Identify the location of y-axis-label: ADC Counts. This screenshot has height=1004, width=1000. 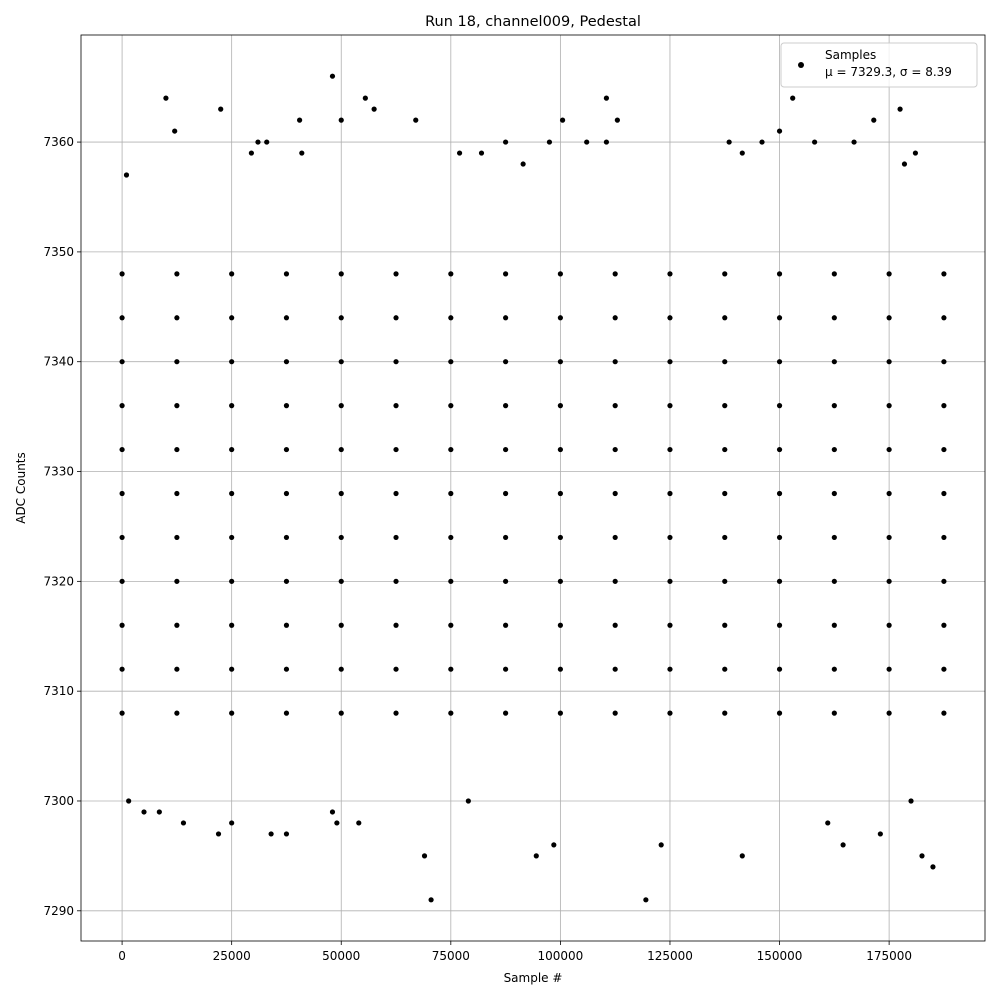
(21, 488).